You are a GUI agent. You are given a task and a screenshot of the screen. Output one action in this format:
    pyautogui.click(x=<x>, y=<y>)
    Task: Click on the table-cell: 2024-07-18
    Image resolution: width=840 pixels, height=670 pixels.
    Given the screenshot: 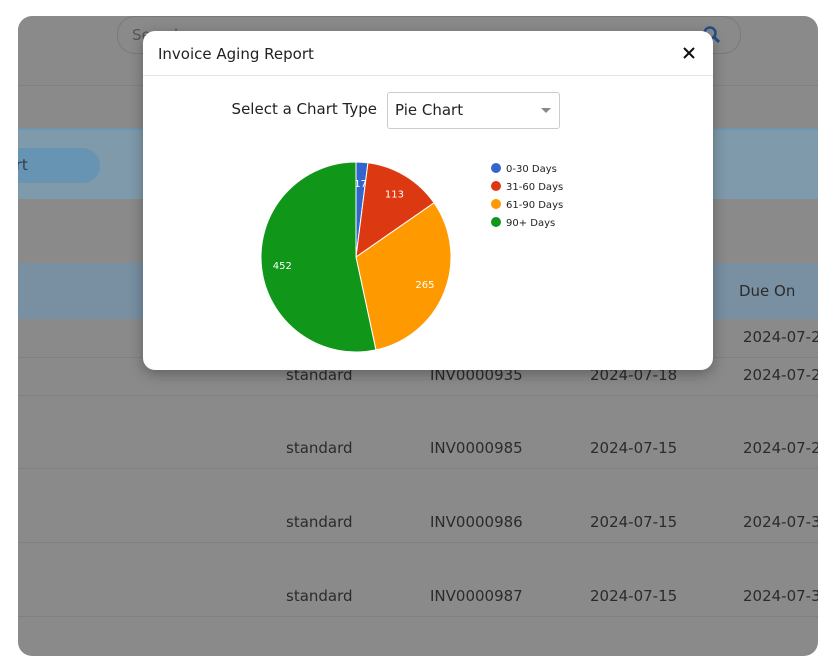 What is the action you would take?
    pyautogui.click(x=634, y=375)
    